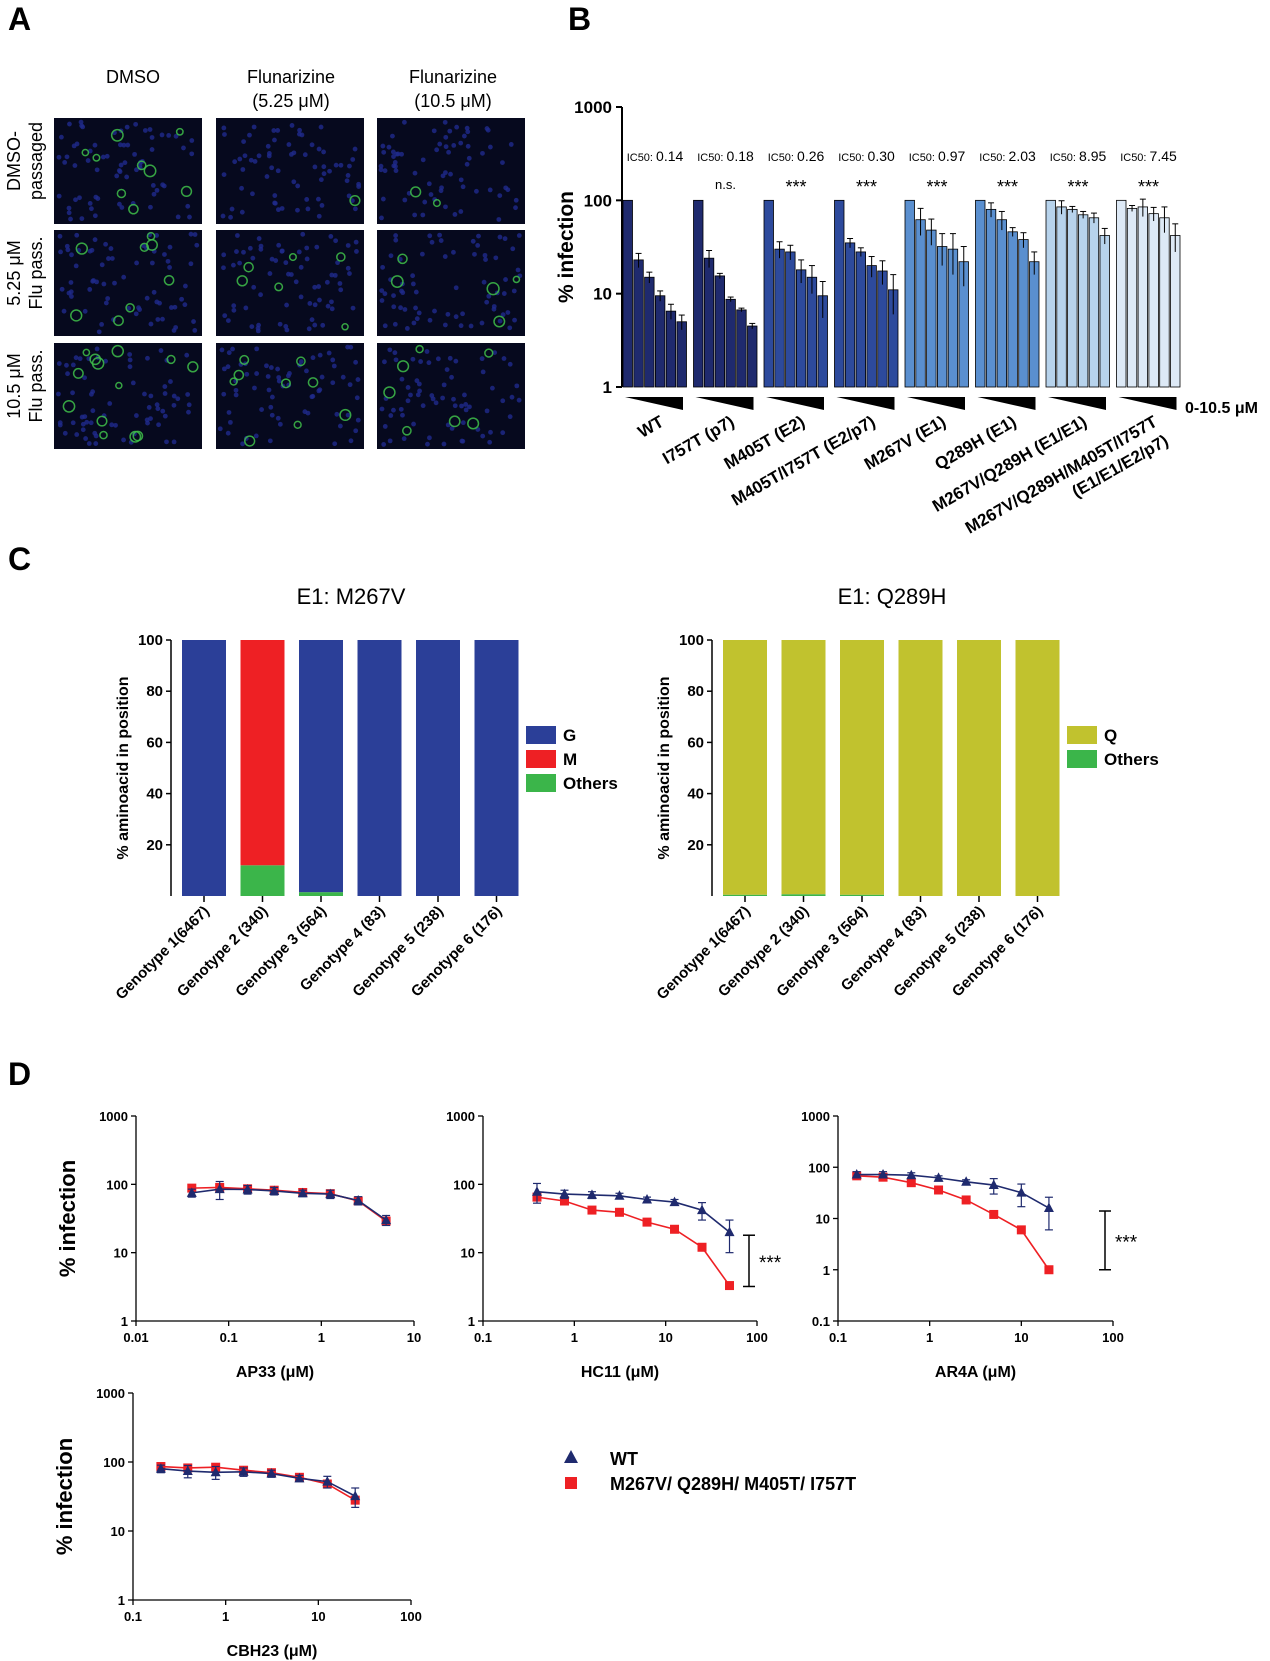  Describe the element at coordinates (1110, 735) in the screenshot. I see `legend-label: Q` at that location.